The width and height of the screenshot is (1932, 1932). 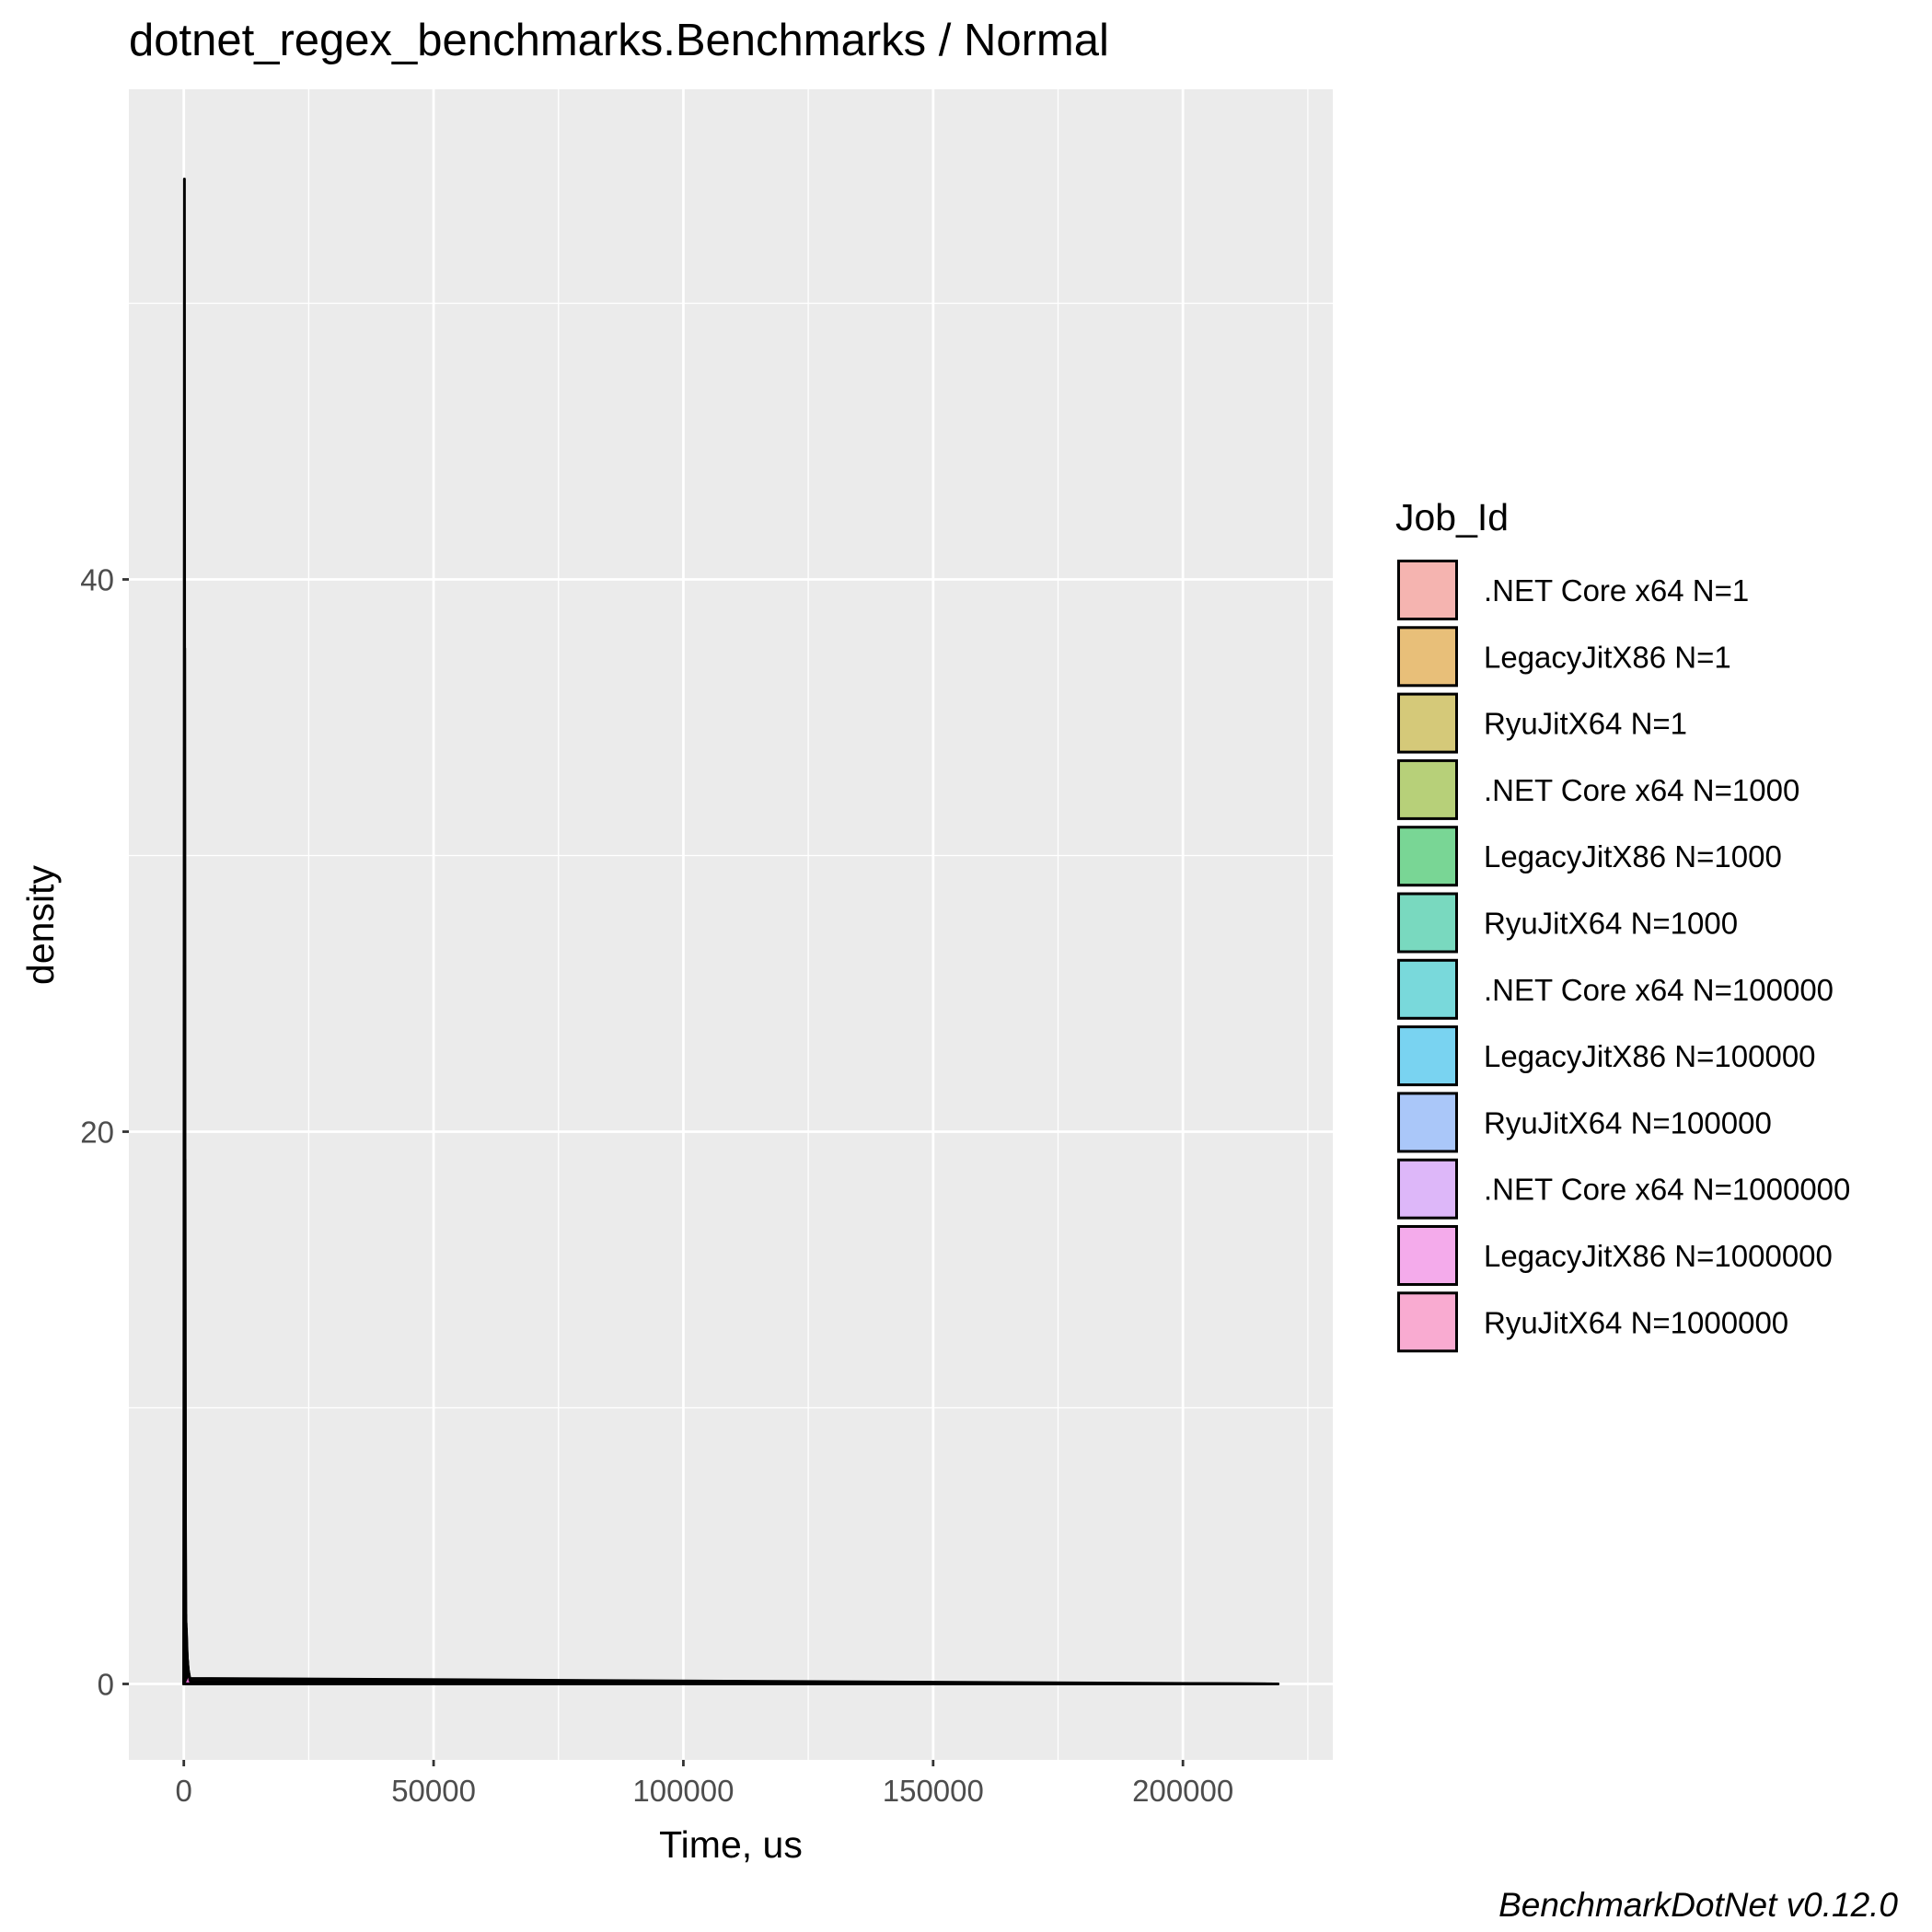 I want to click on legend-label: RyuJitX64 N=1000000, so click(x=1636, y=1322).